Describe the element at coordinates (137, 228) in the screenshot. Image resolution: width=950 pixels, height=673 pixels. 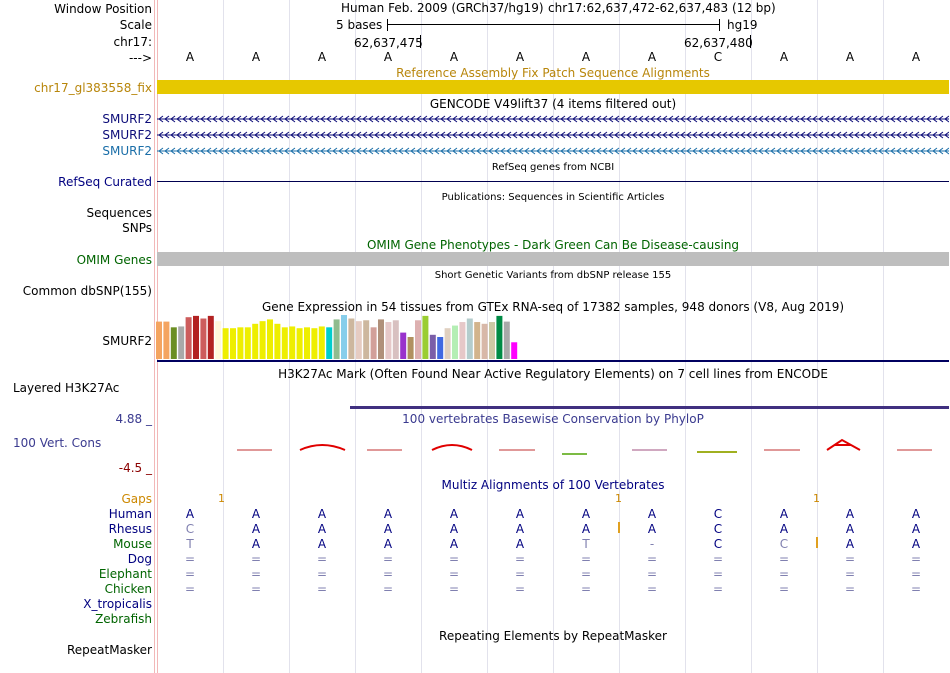
I see `publications-snps-label: SNPs` at that location.